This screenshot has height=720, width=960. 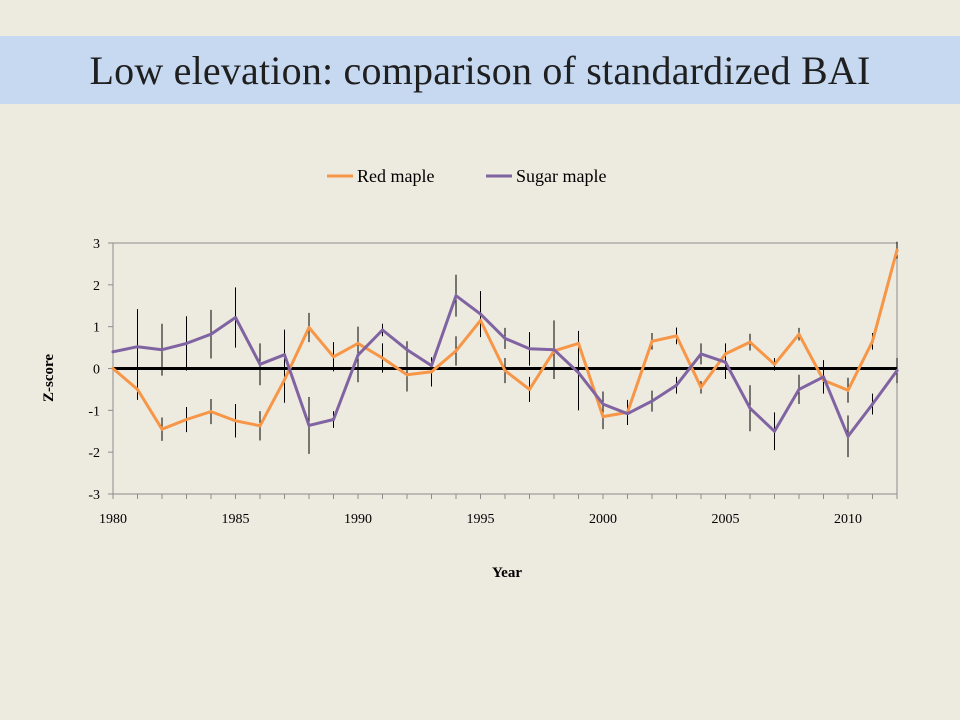 What do you see at coordinates (561, 176) in the screenshot?
I see `legend-label-sugar-maple: Sugar maple` at bounding box center [561, 176].